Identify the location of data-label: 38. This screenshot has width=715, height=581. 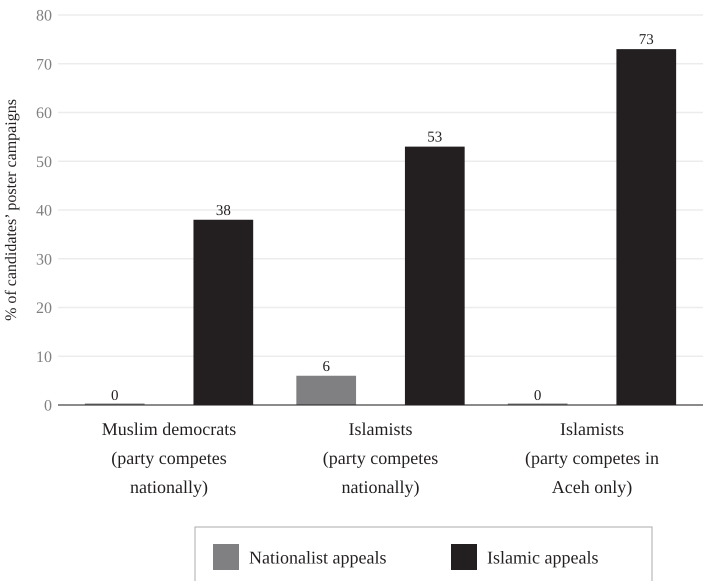
(223, 210).